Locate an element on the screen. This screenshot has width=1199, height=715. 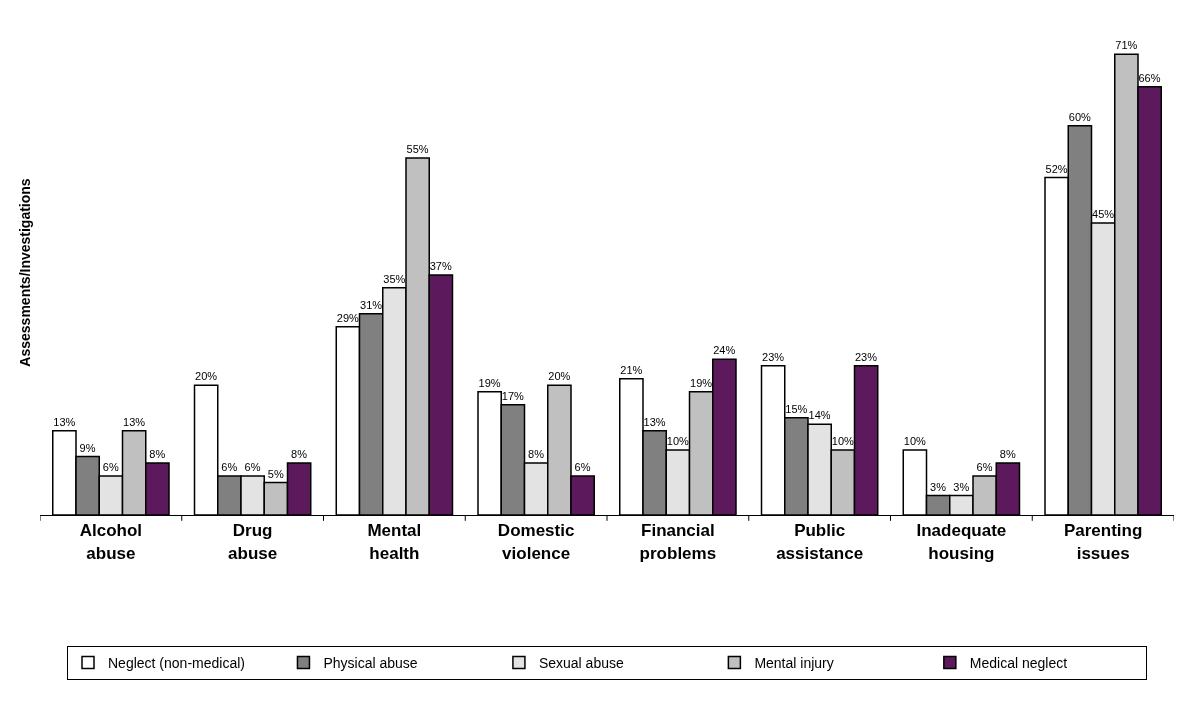
data-label: 35% is located at coordinates (394, 278).